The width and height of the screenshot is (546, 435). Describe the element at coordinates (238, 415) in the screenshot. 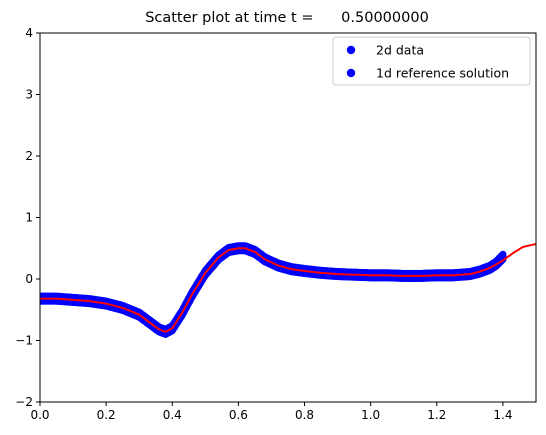

I see `x-tick-label: 0.6` at that location.